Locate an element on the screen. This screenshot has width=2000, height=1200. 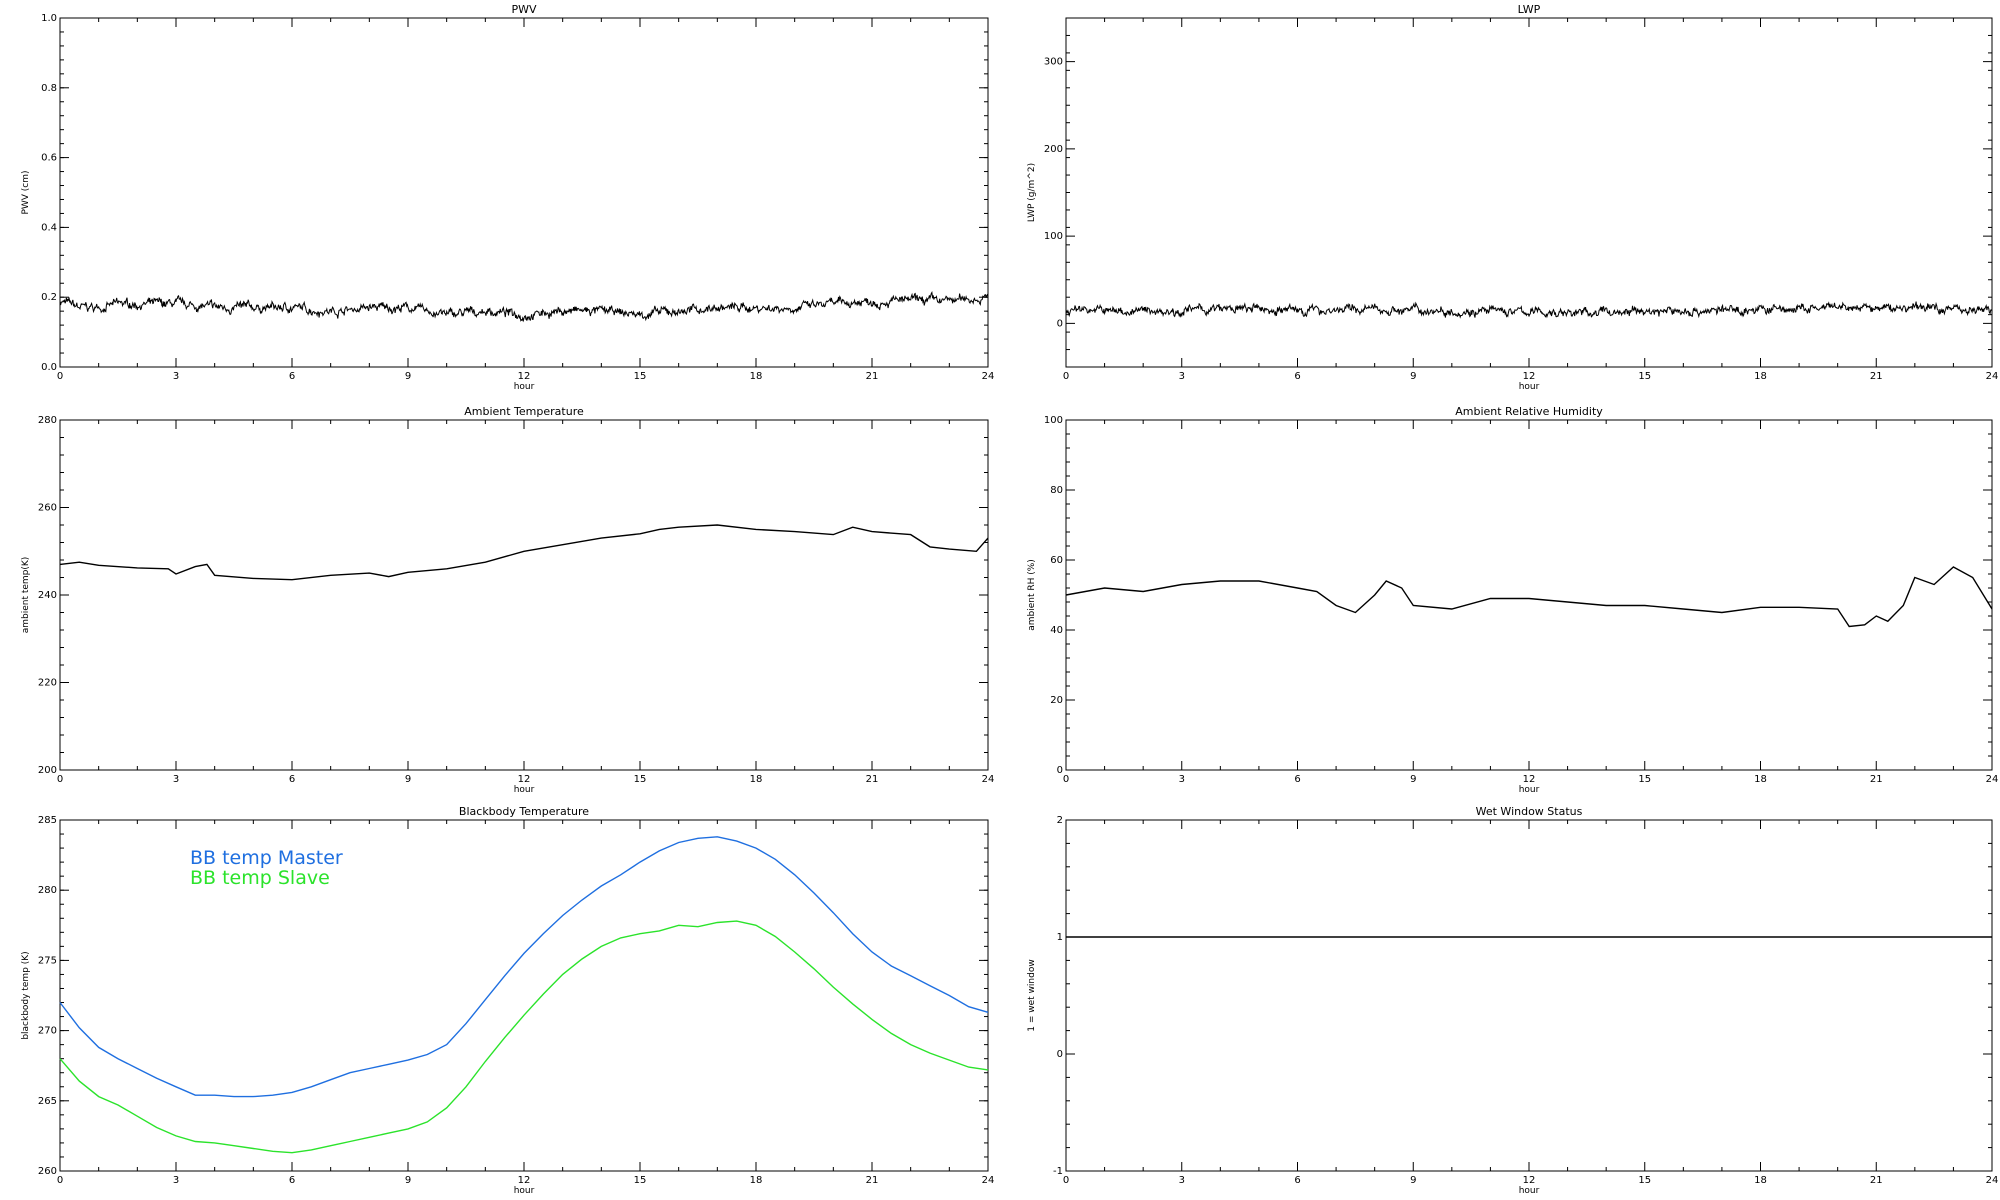
y-tick-label: -1 is located at coordinates (1058, 1171).